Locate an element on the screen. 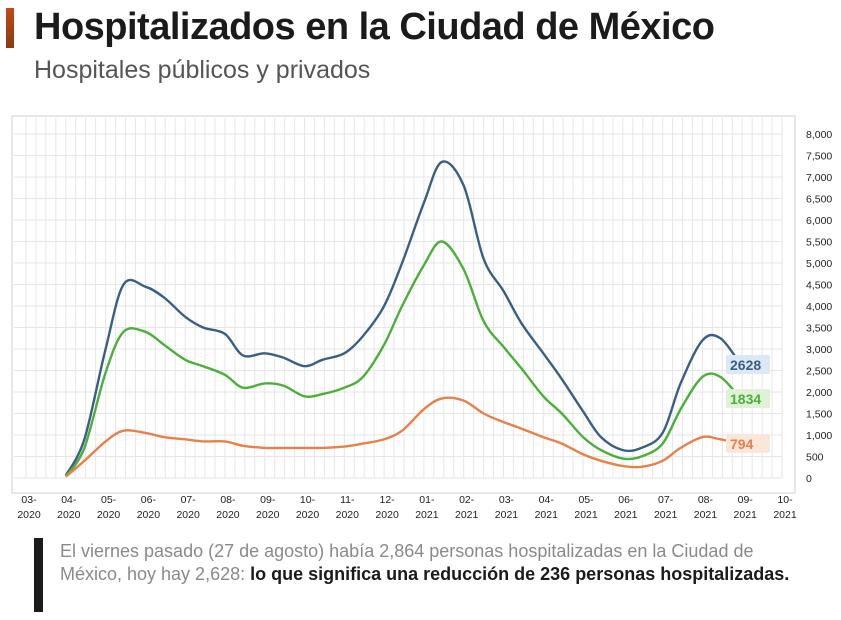 This screenshot has height=620, width=841. y-tick-label: 6,000 is located at coordinates (819, 221).